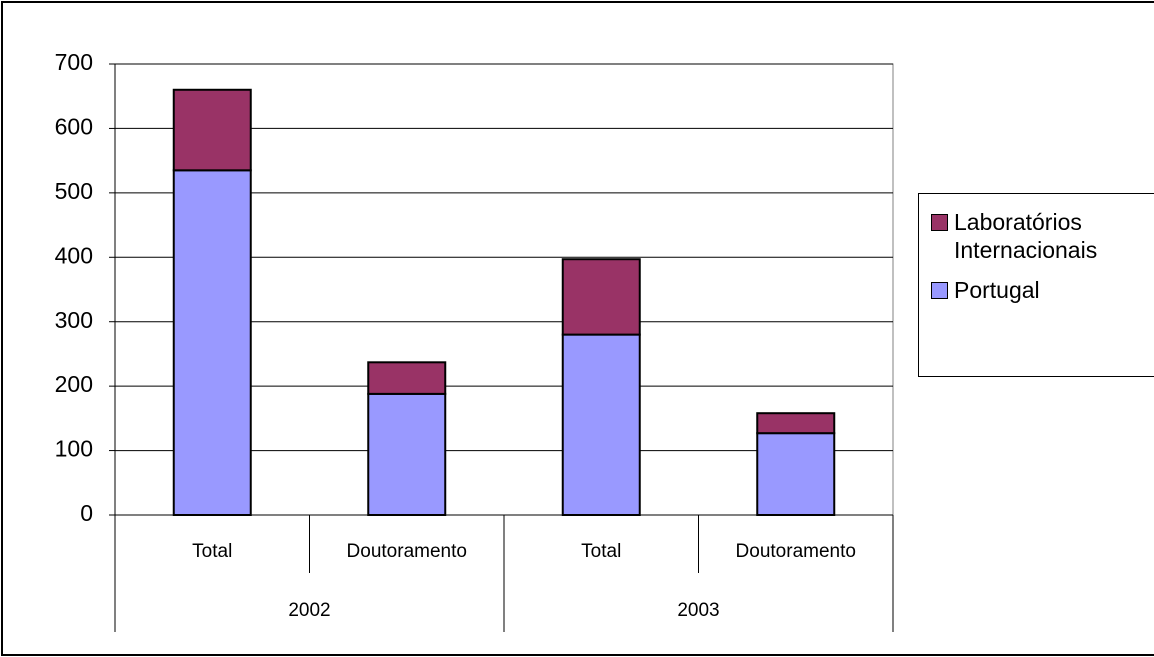  Describe the element at coordinates (997, 290) in the screenshot. I see `legend-label: Portugal` at that location.